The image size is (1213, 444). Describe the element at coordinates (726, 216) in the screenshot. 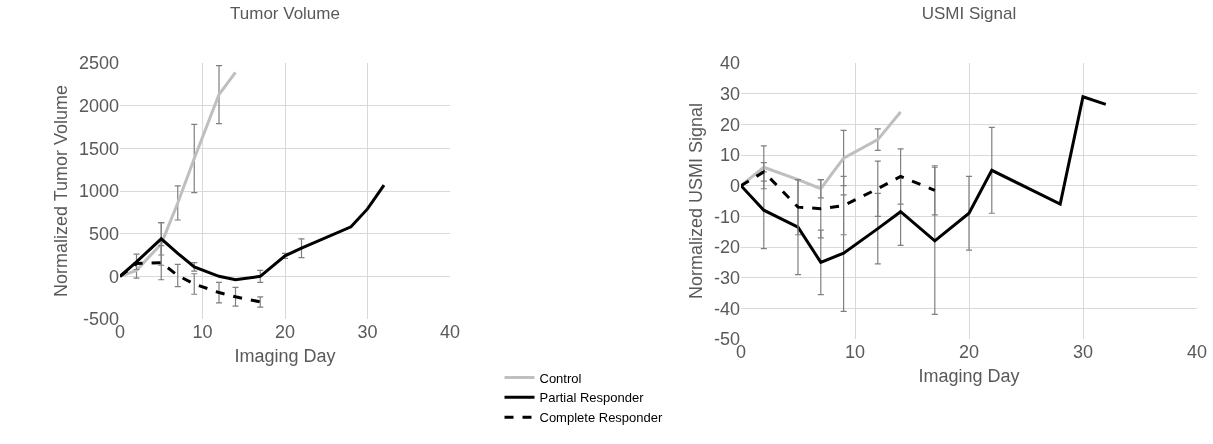

I see `y-tick-label: -10` at that location.